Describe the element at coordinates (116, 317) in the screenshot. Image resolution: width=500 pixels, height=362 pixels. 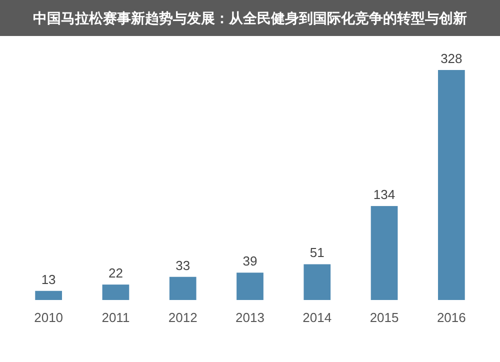
I see `x-tick-label: 2011` at that location.